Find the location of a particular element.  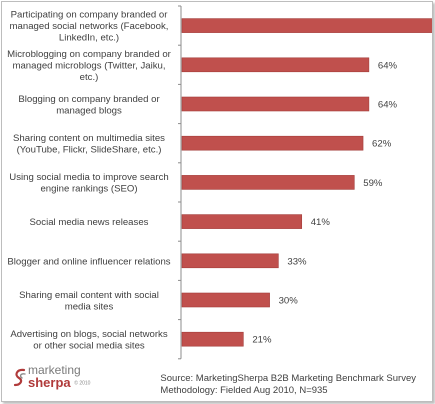

bar-value-label: 21% is located at coordinates (262, 340).